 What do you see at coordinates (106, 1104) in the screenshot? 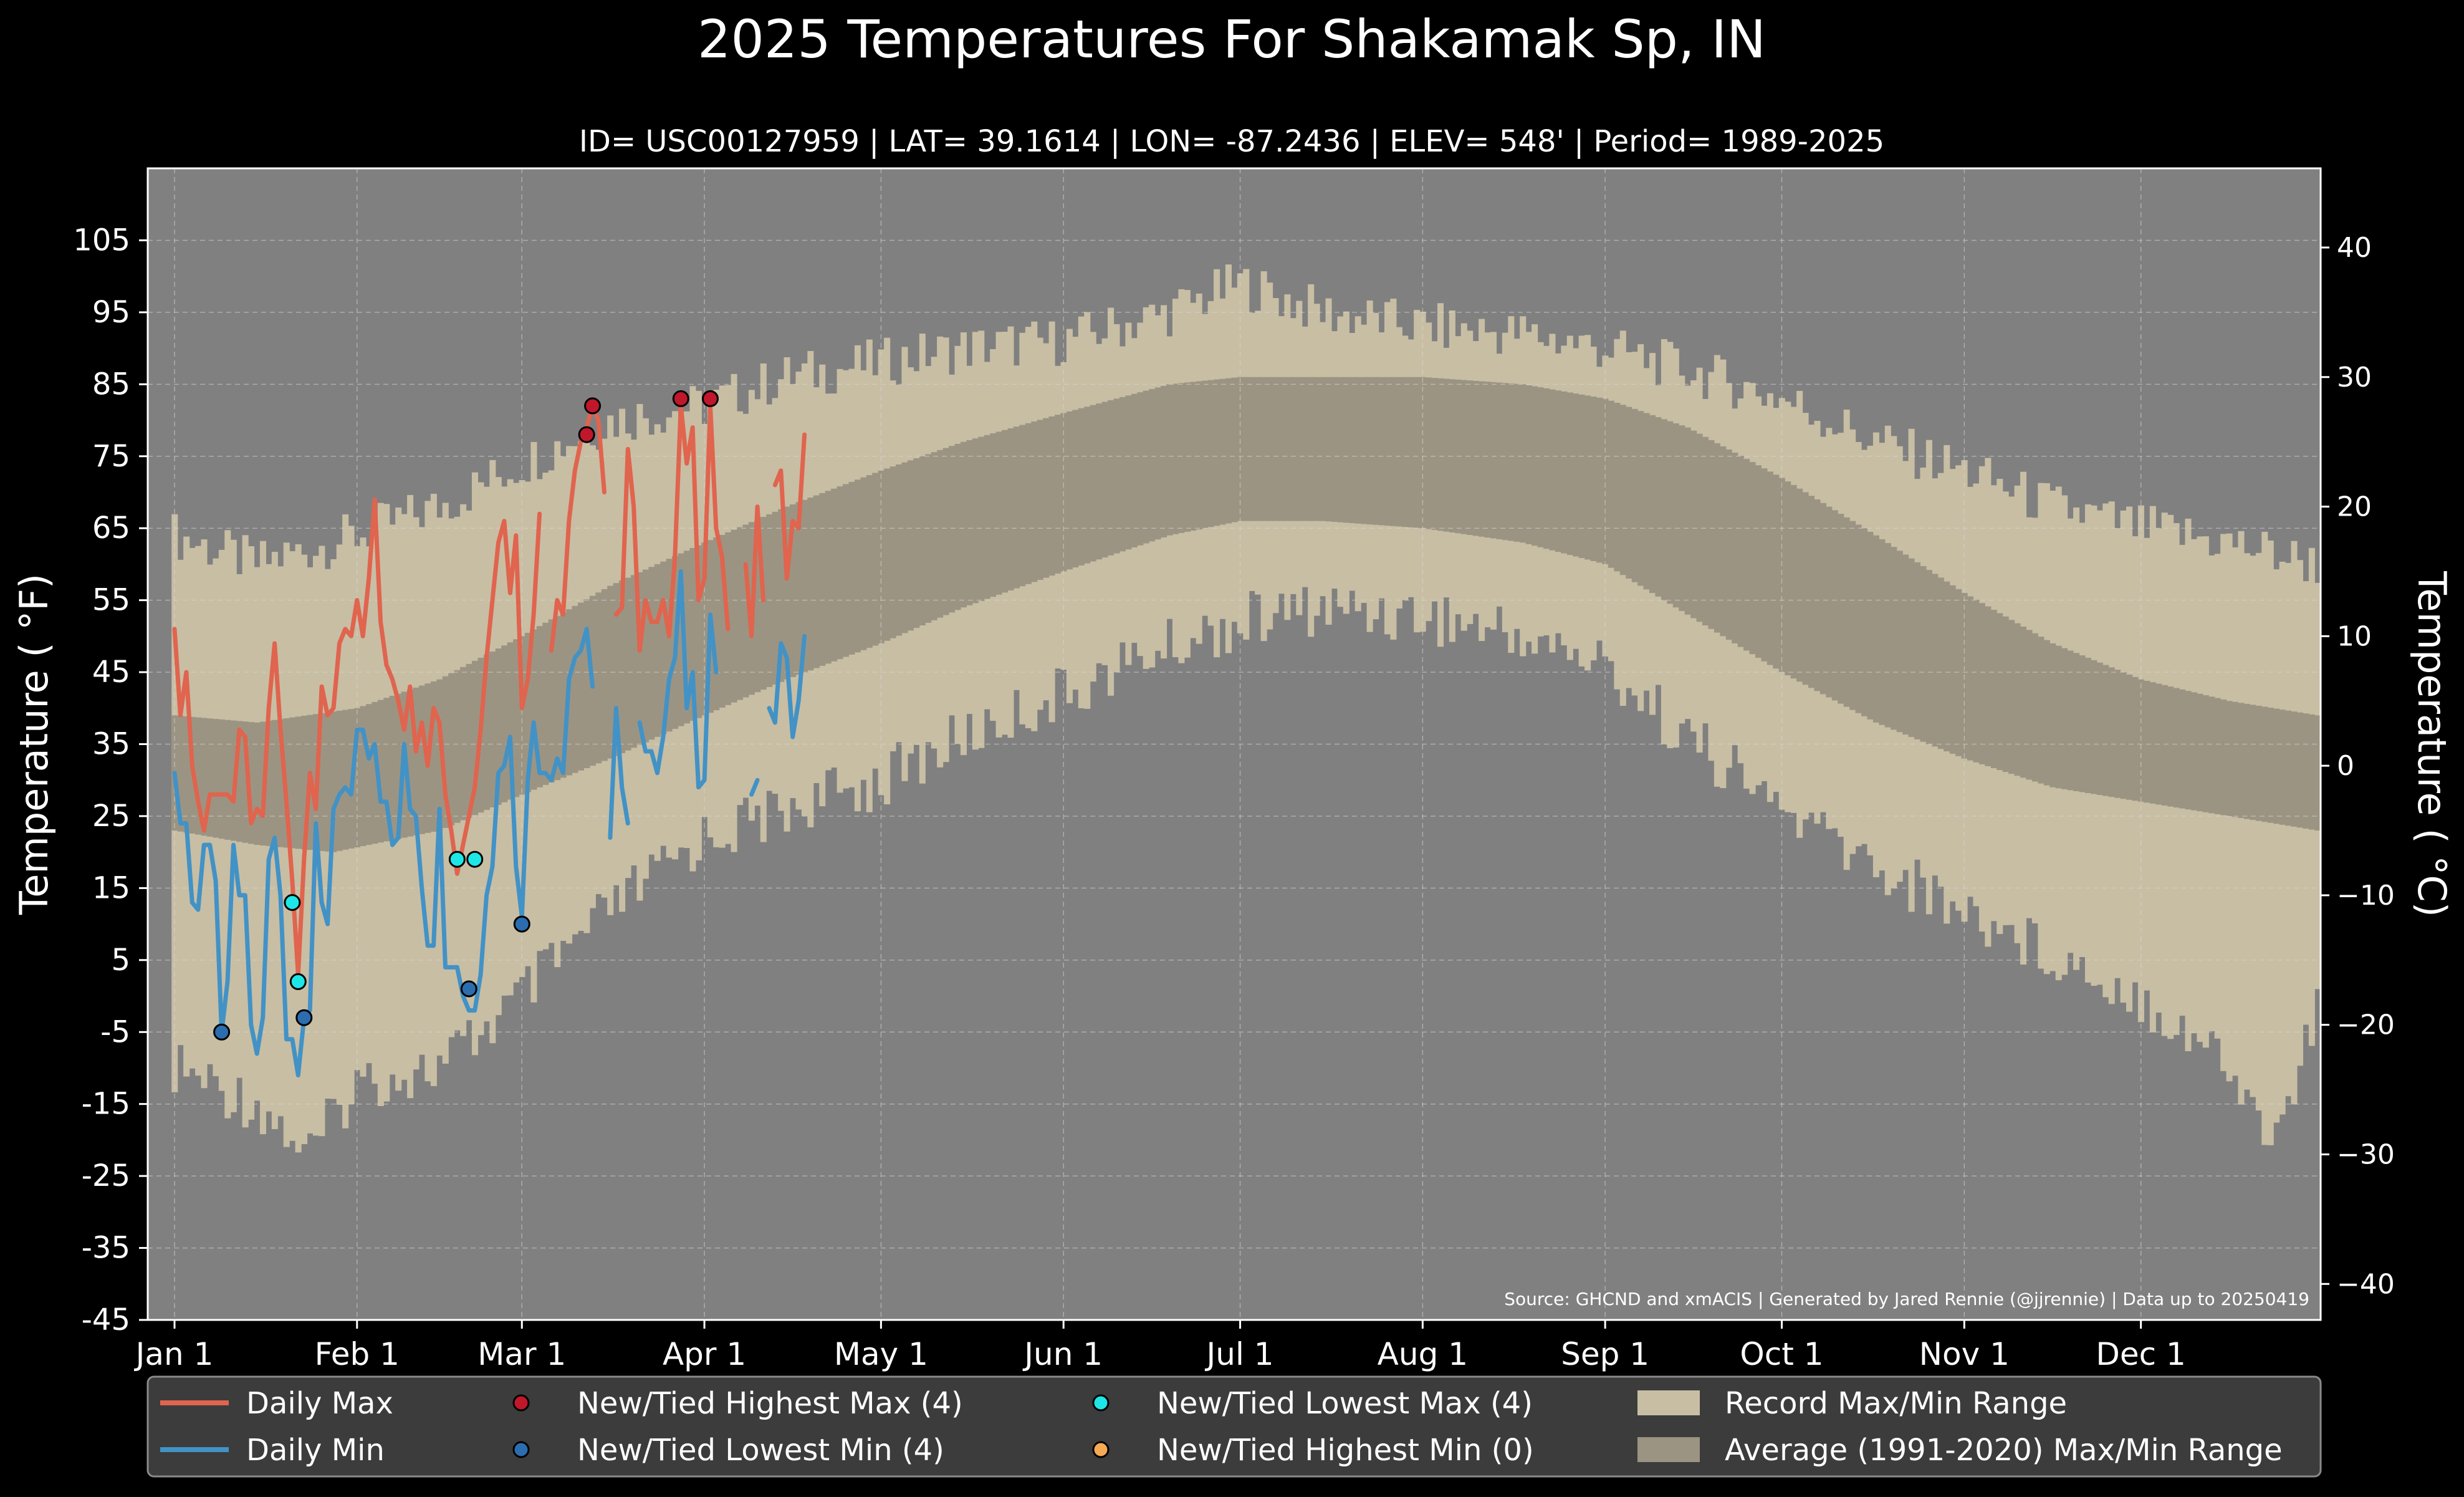
I see `y-tick-label: -15` at bounding box center [106, 1104].